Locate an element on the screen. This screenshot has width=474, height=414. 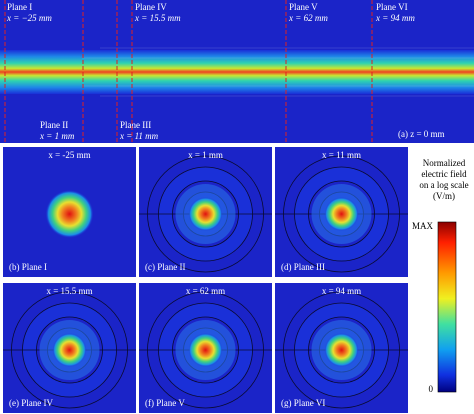
plane-position: x = −25 mm is located at coordinates (29, 18).